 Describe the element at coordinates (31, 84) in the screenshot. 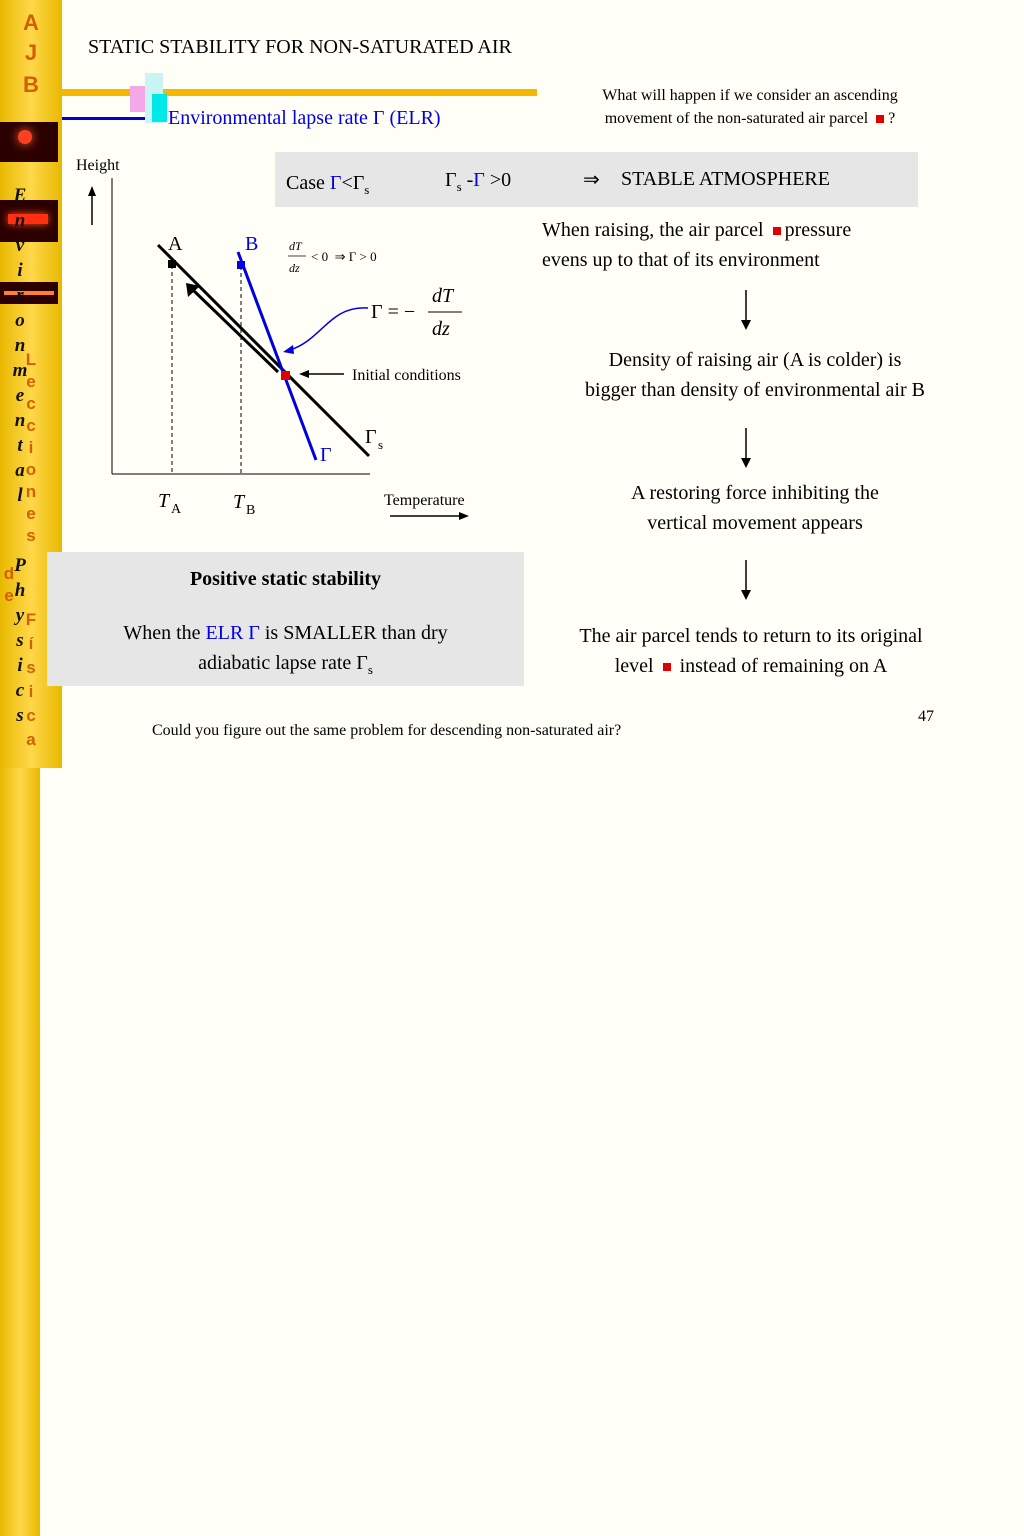

I see `sidebar-letter: B` at that location.